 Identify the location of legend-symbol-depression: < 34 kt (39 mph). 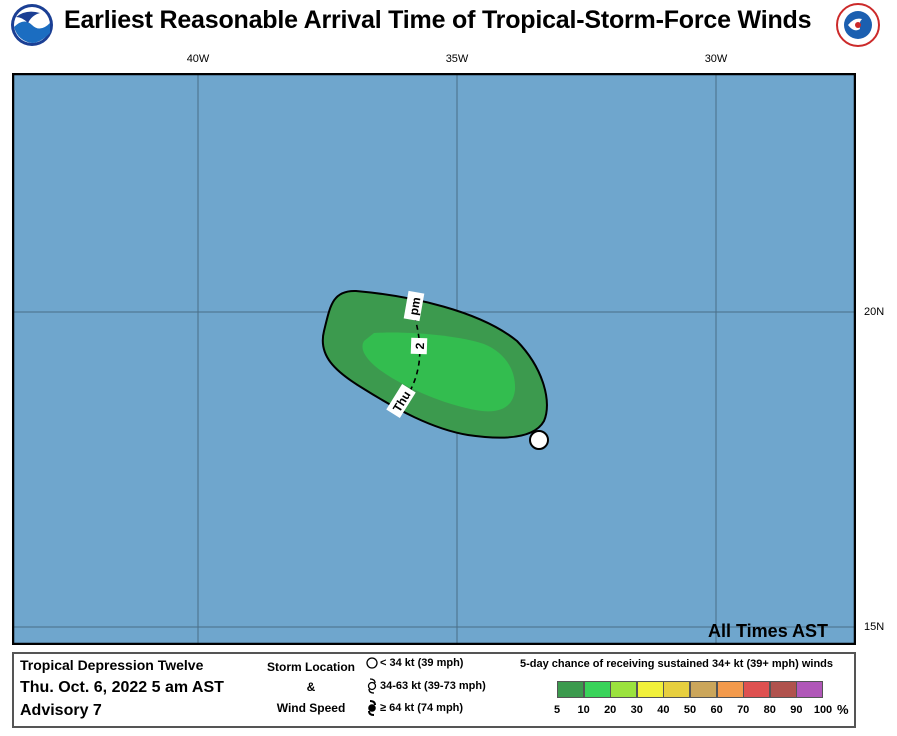
(414, 663).